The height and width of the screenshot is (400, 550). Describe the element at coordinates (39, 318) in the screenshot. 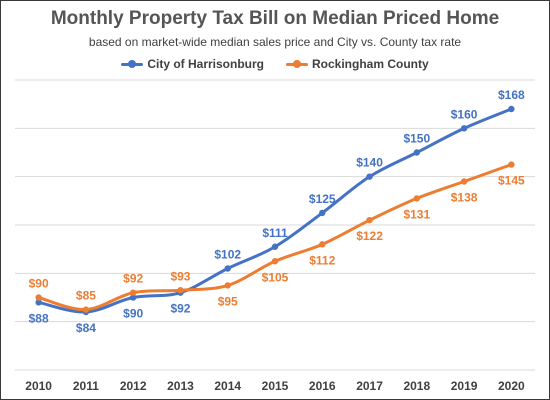

I see `data-label: $88` at that location.